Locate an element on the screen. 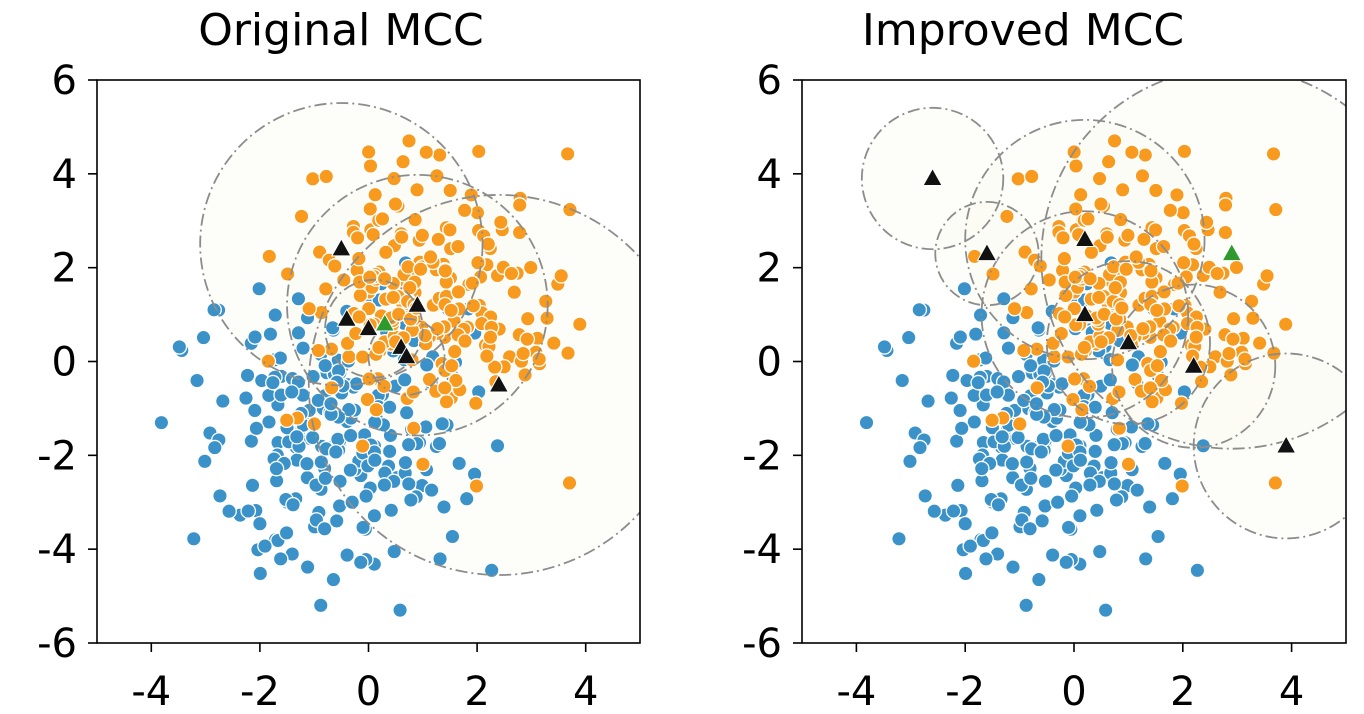 The height and width of the screenshot is (714, 1364). y-tick-label: -4 is located at coordinates (762, 550).